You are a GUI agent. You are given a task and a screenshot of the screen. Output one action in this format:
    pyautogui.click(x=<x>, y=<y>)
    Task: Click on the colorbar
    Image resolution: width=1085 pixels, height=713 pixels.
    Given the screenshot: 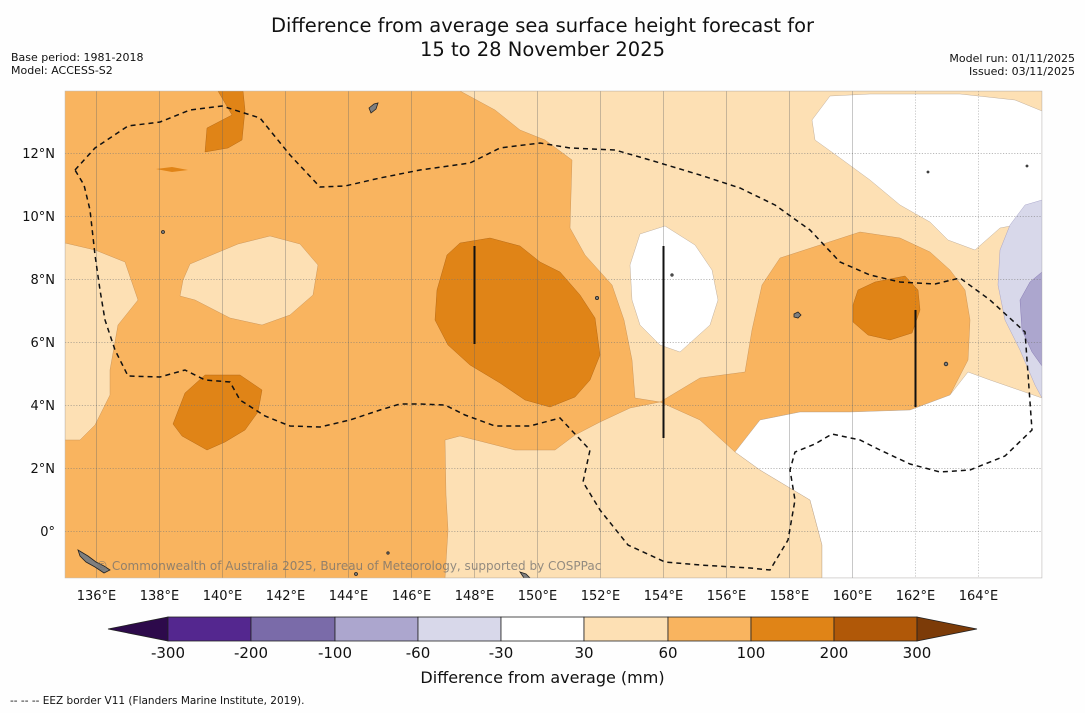 What is the action you would take?
    pyautogui.click(x=542, y=629)
    